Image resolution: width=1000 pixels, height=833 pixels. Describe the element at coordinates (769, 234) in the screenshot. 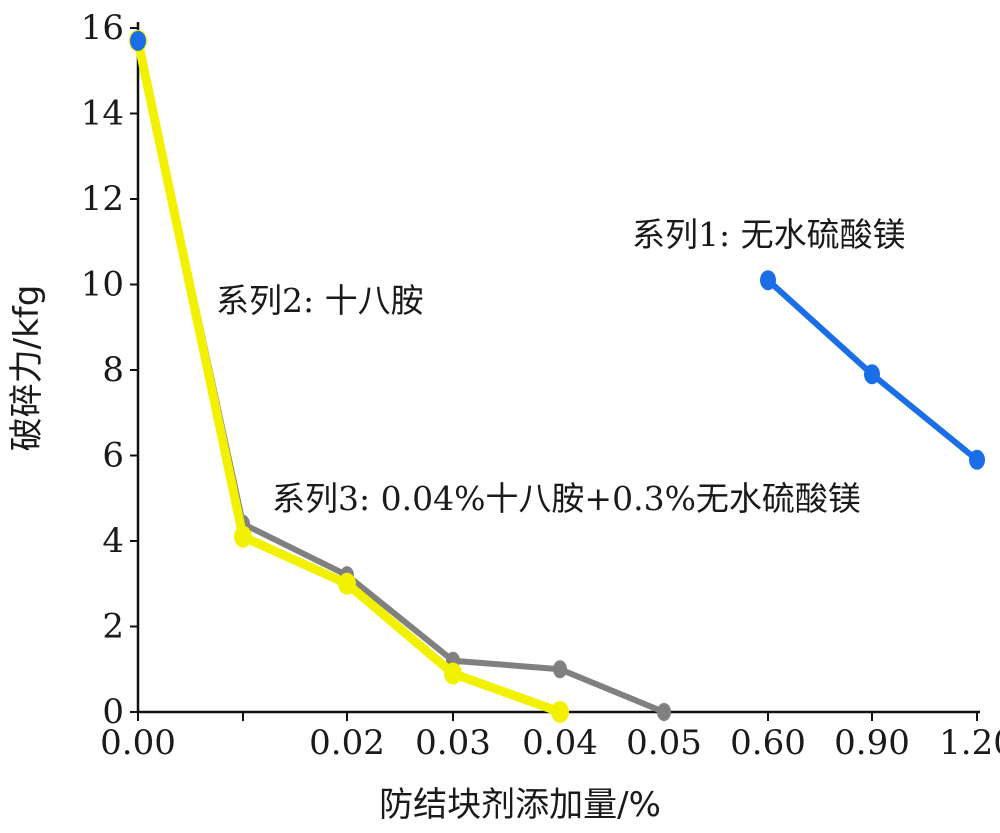

I see `series-1-label: 系列1: 无水硫酸镁` at that location.